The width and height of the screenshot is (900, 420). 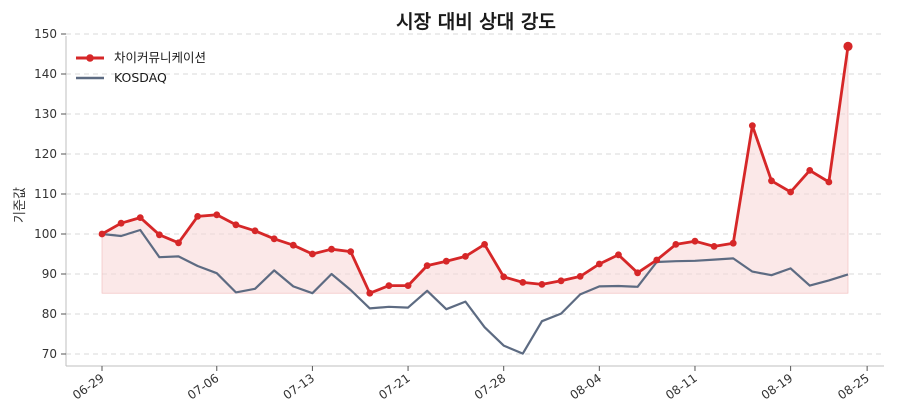 What do you see at coordinates (49, 314) in the screenshot?
I see `y-tick-label-80: 80` at bounding box center [49, 314].